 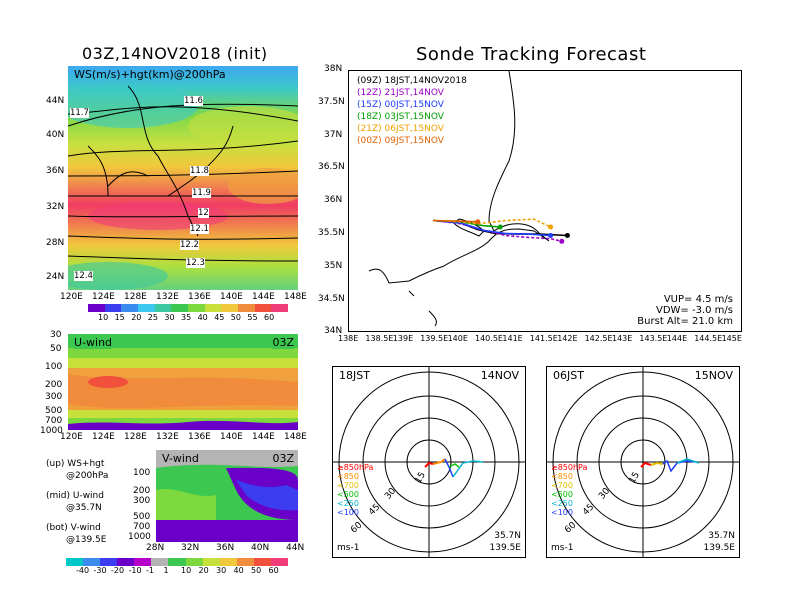 What do you see at coordinates (193, 101) in the screenshot?
I see `contour-label: 11.6` at bounding box center [193, 101].